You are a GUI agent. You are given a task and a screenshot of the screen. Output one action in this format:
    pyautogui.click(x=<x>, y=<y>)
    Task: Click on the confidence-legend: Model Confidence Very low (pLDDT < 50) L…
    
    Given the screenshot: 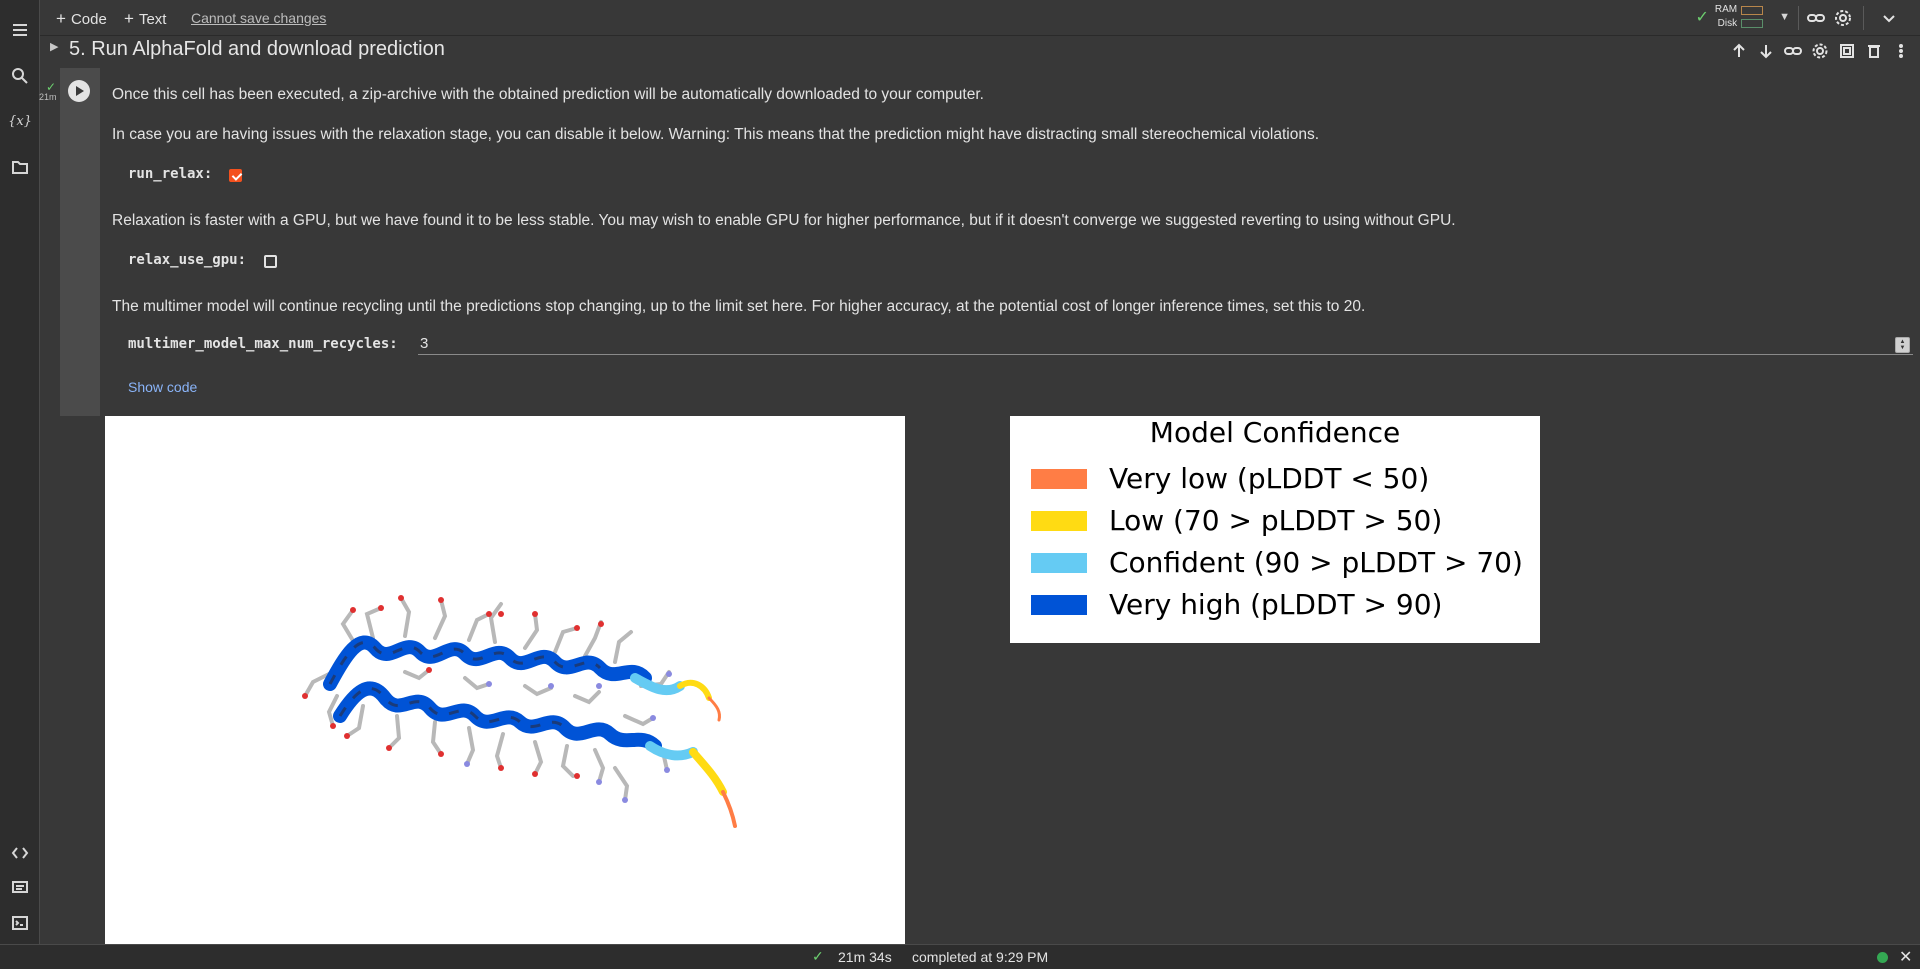 What is the action you would take?
    pyautogui.click(x=1275, y=529)
    